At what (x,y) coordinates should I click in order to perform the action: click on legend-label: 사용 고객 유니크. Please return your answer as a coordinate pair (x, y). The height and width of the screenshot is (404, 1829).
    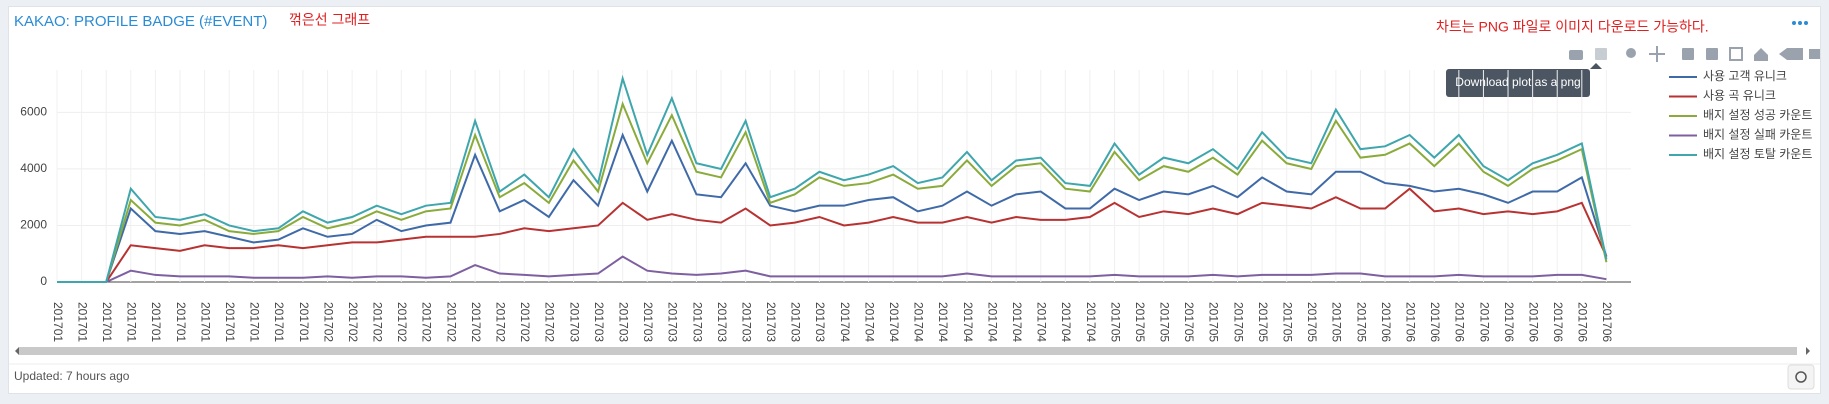
    Looking at the image, I should click on (1745, 76).